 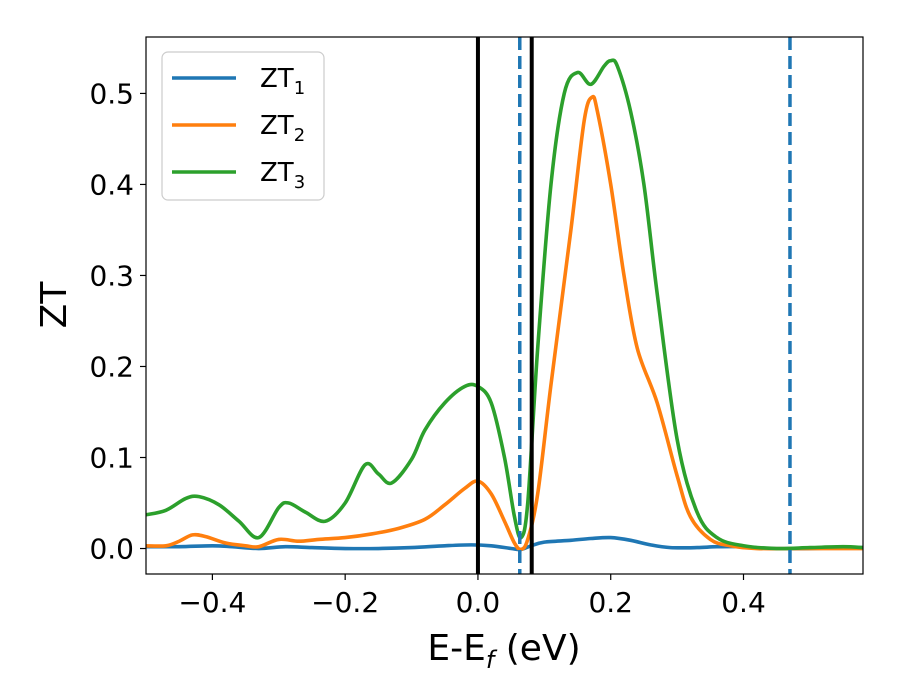 I want to click on y-tick-label: 0.0, so click(x=111, y=549).